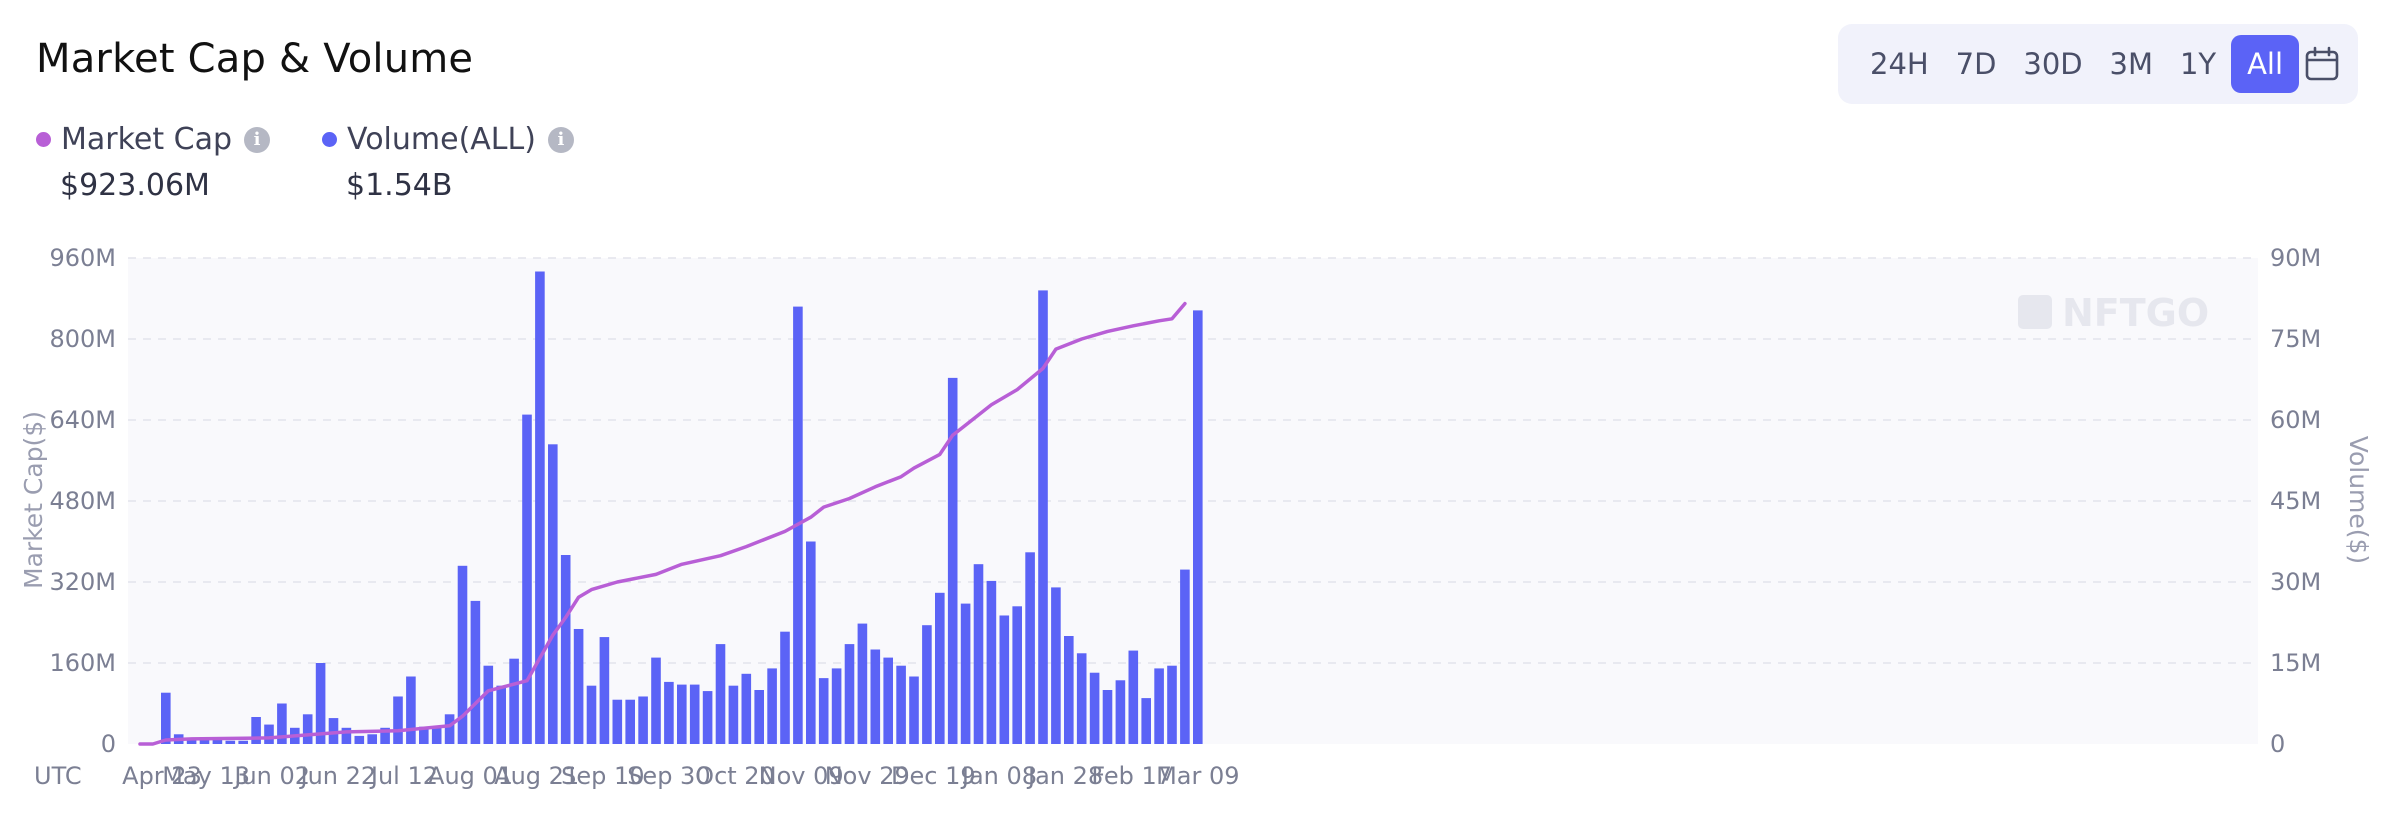  I want to click on range-3m-button: 3M, so click(2131, 64).